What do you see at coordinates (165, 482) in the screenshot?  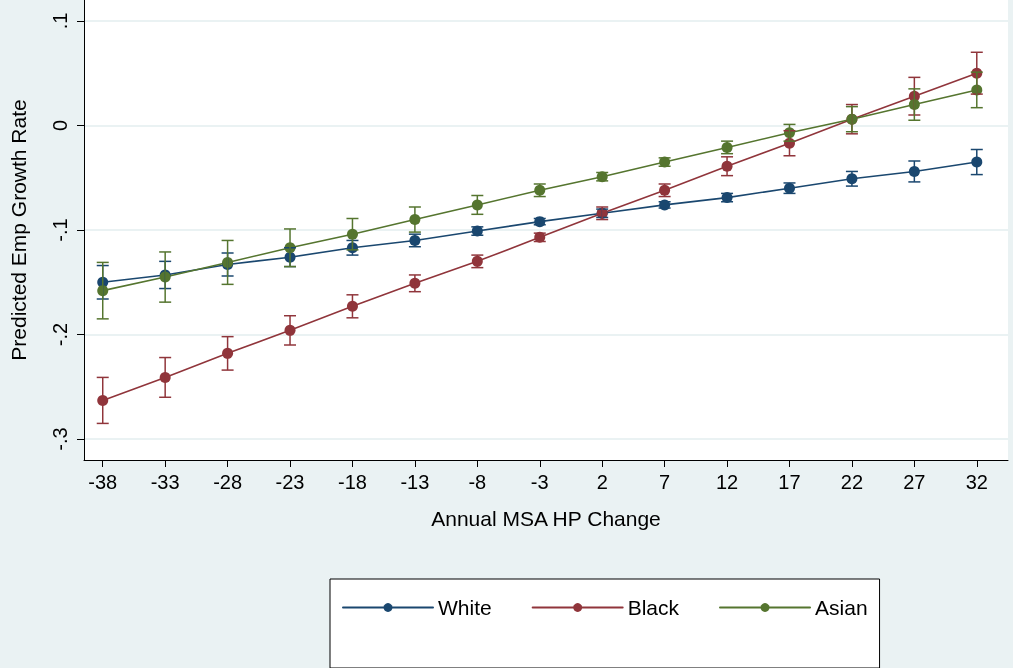 I see `x-tick-label: -33` at bounding box center [165, 482].